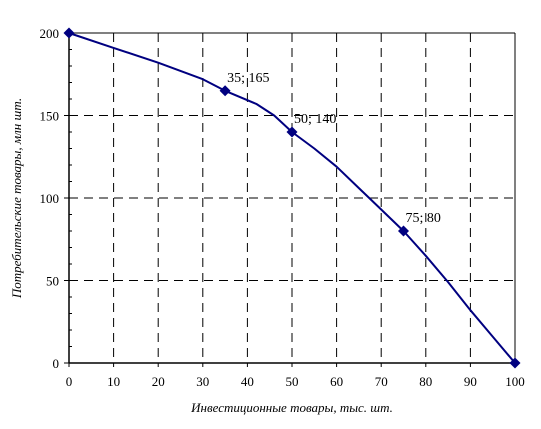 This screenshot has width=541, height=429. I want to click on data-label: 35; 165, so click(248, 78).